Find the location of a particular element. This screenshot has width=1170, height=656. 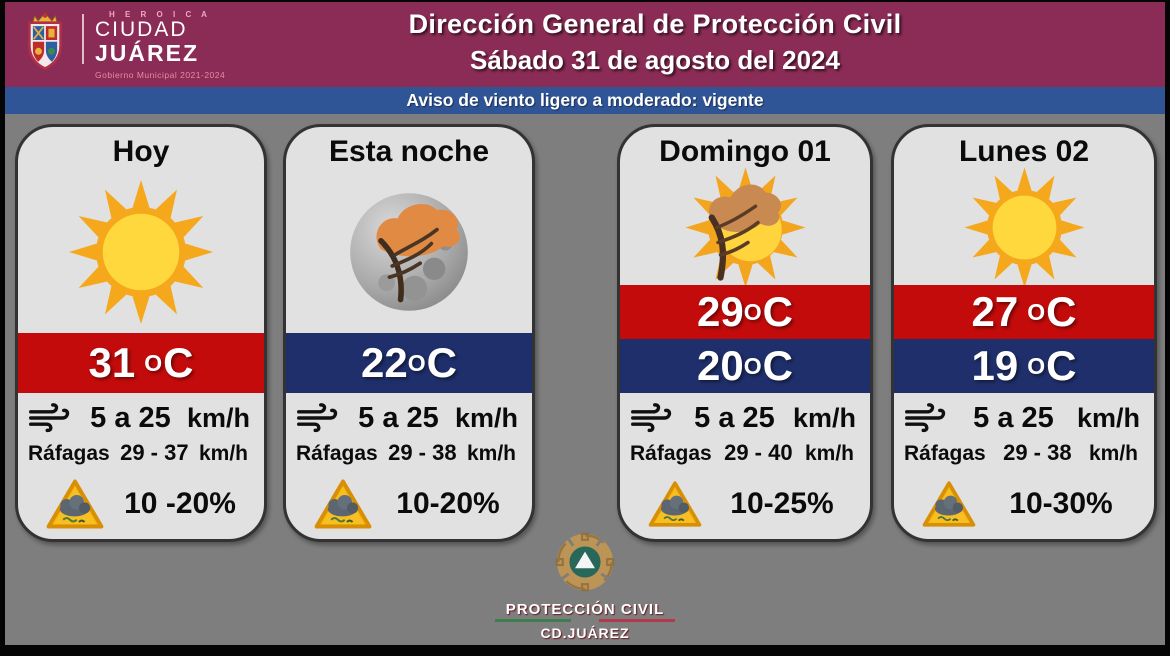

low-temp-banner: 19 O C is located at coordinates (1024, 366).